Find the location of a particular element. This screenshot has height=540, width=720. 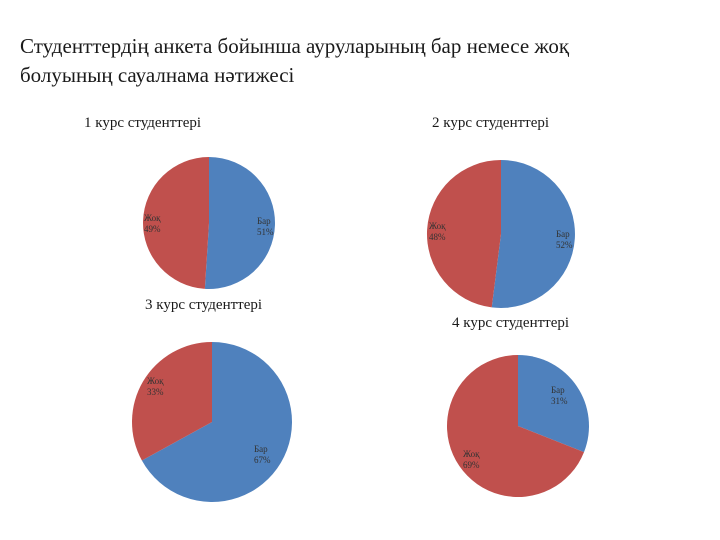

chart-1-slice-jok is located at coordinates (176, 223).